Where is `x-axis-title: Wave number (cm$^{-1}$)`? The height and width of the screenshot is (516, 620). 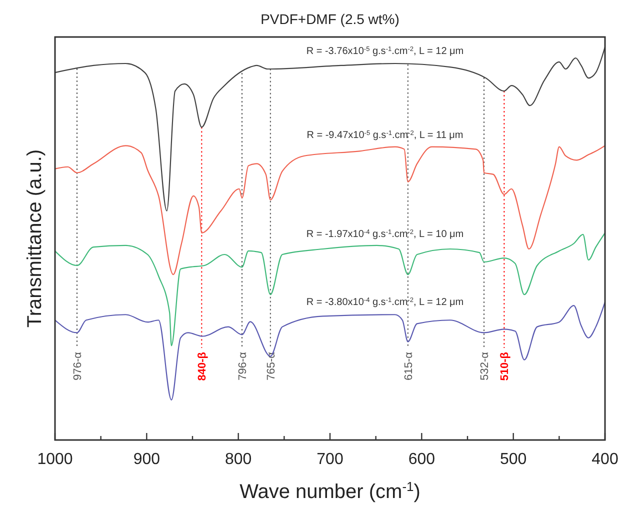
x-axis-title: Wave number (cm$^{-1}$) is located at coordinates (330, 490).